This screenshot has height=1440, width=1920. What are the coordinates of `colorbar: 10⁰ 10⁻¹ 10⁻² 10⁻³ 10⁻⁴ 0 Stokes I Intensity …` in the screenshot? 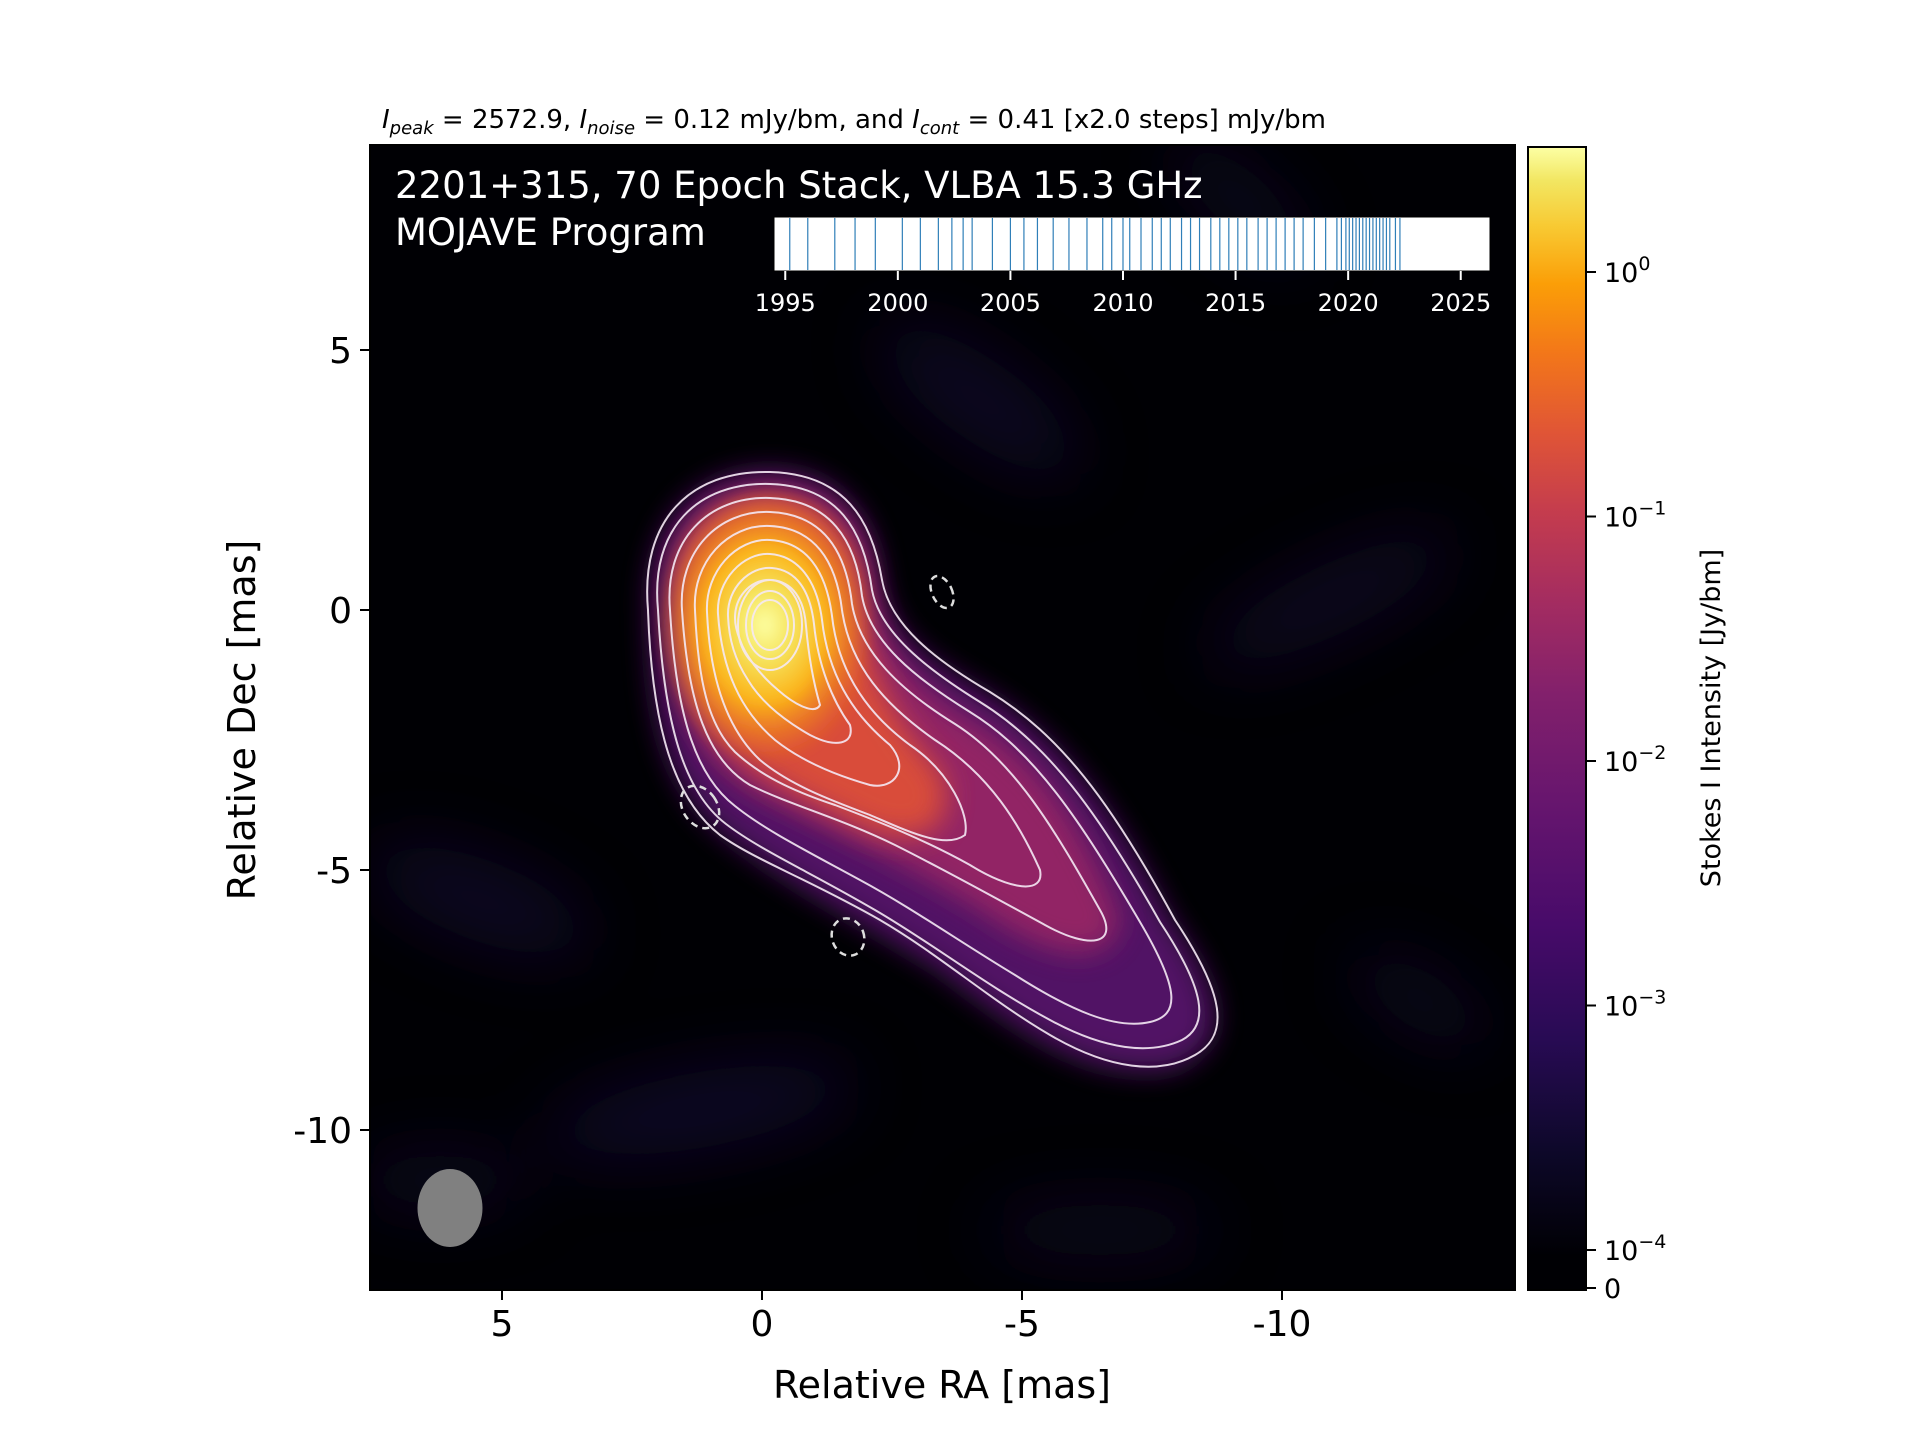 It's located at (1627, 725).